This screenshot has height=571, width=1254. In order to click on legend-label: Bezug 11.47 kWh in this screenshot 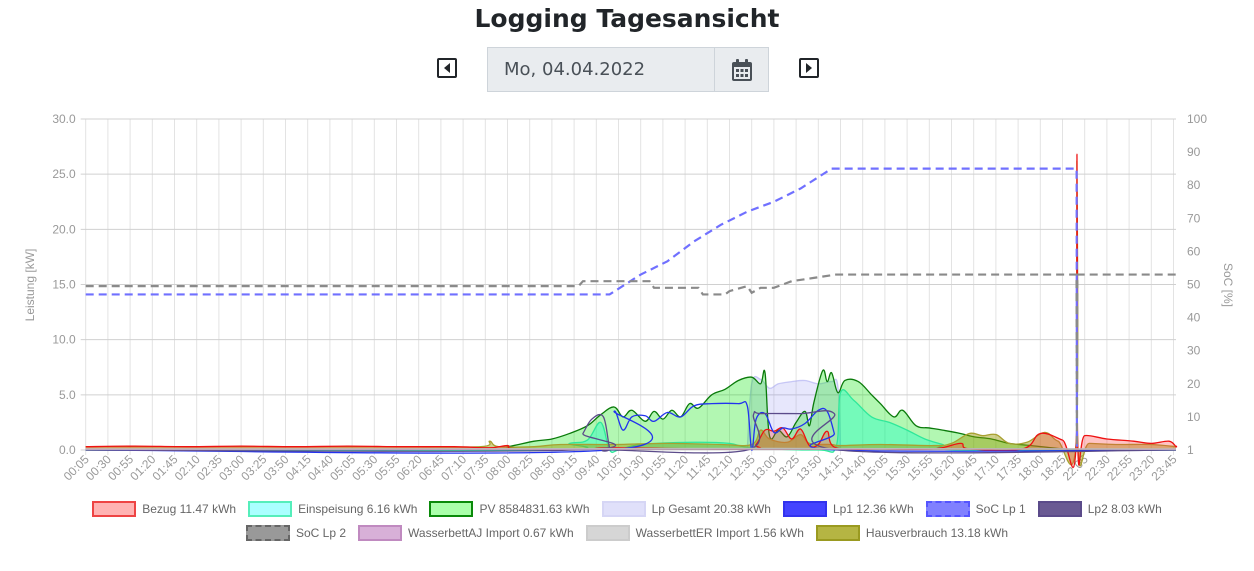, I will do `click(189, 509)`.